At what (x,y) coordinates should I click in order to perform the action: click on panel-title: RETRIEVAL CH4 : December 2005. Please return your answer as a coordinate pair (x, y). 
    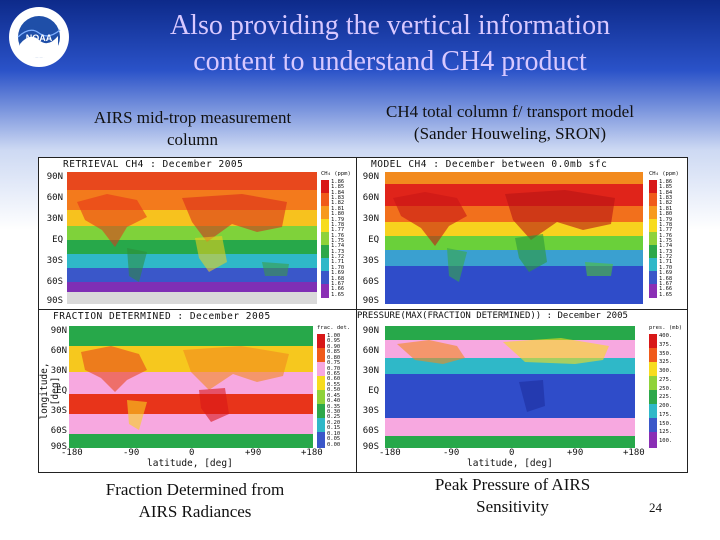
    Looking at the image, I should click on (153, 164).